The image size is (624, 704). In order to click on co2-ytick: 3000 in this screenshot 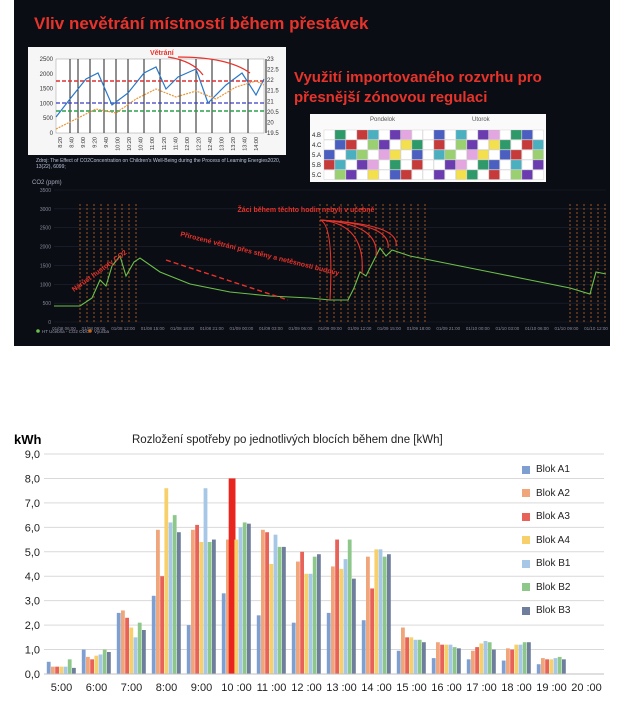, I will do `click(45, 210)`.